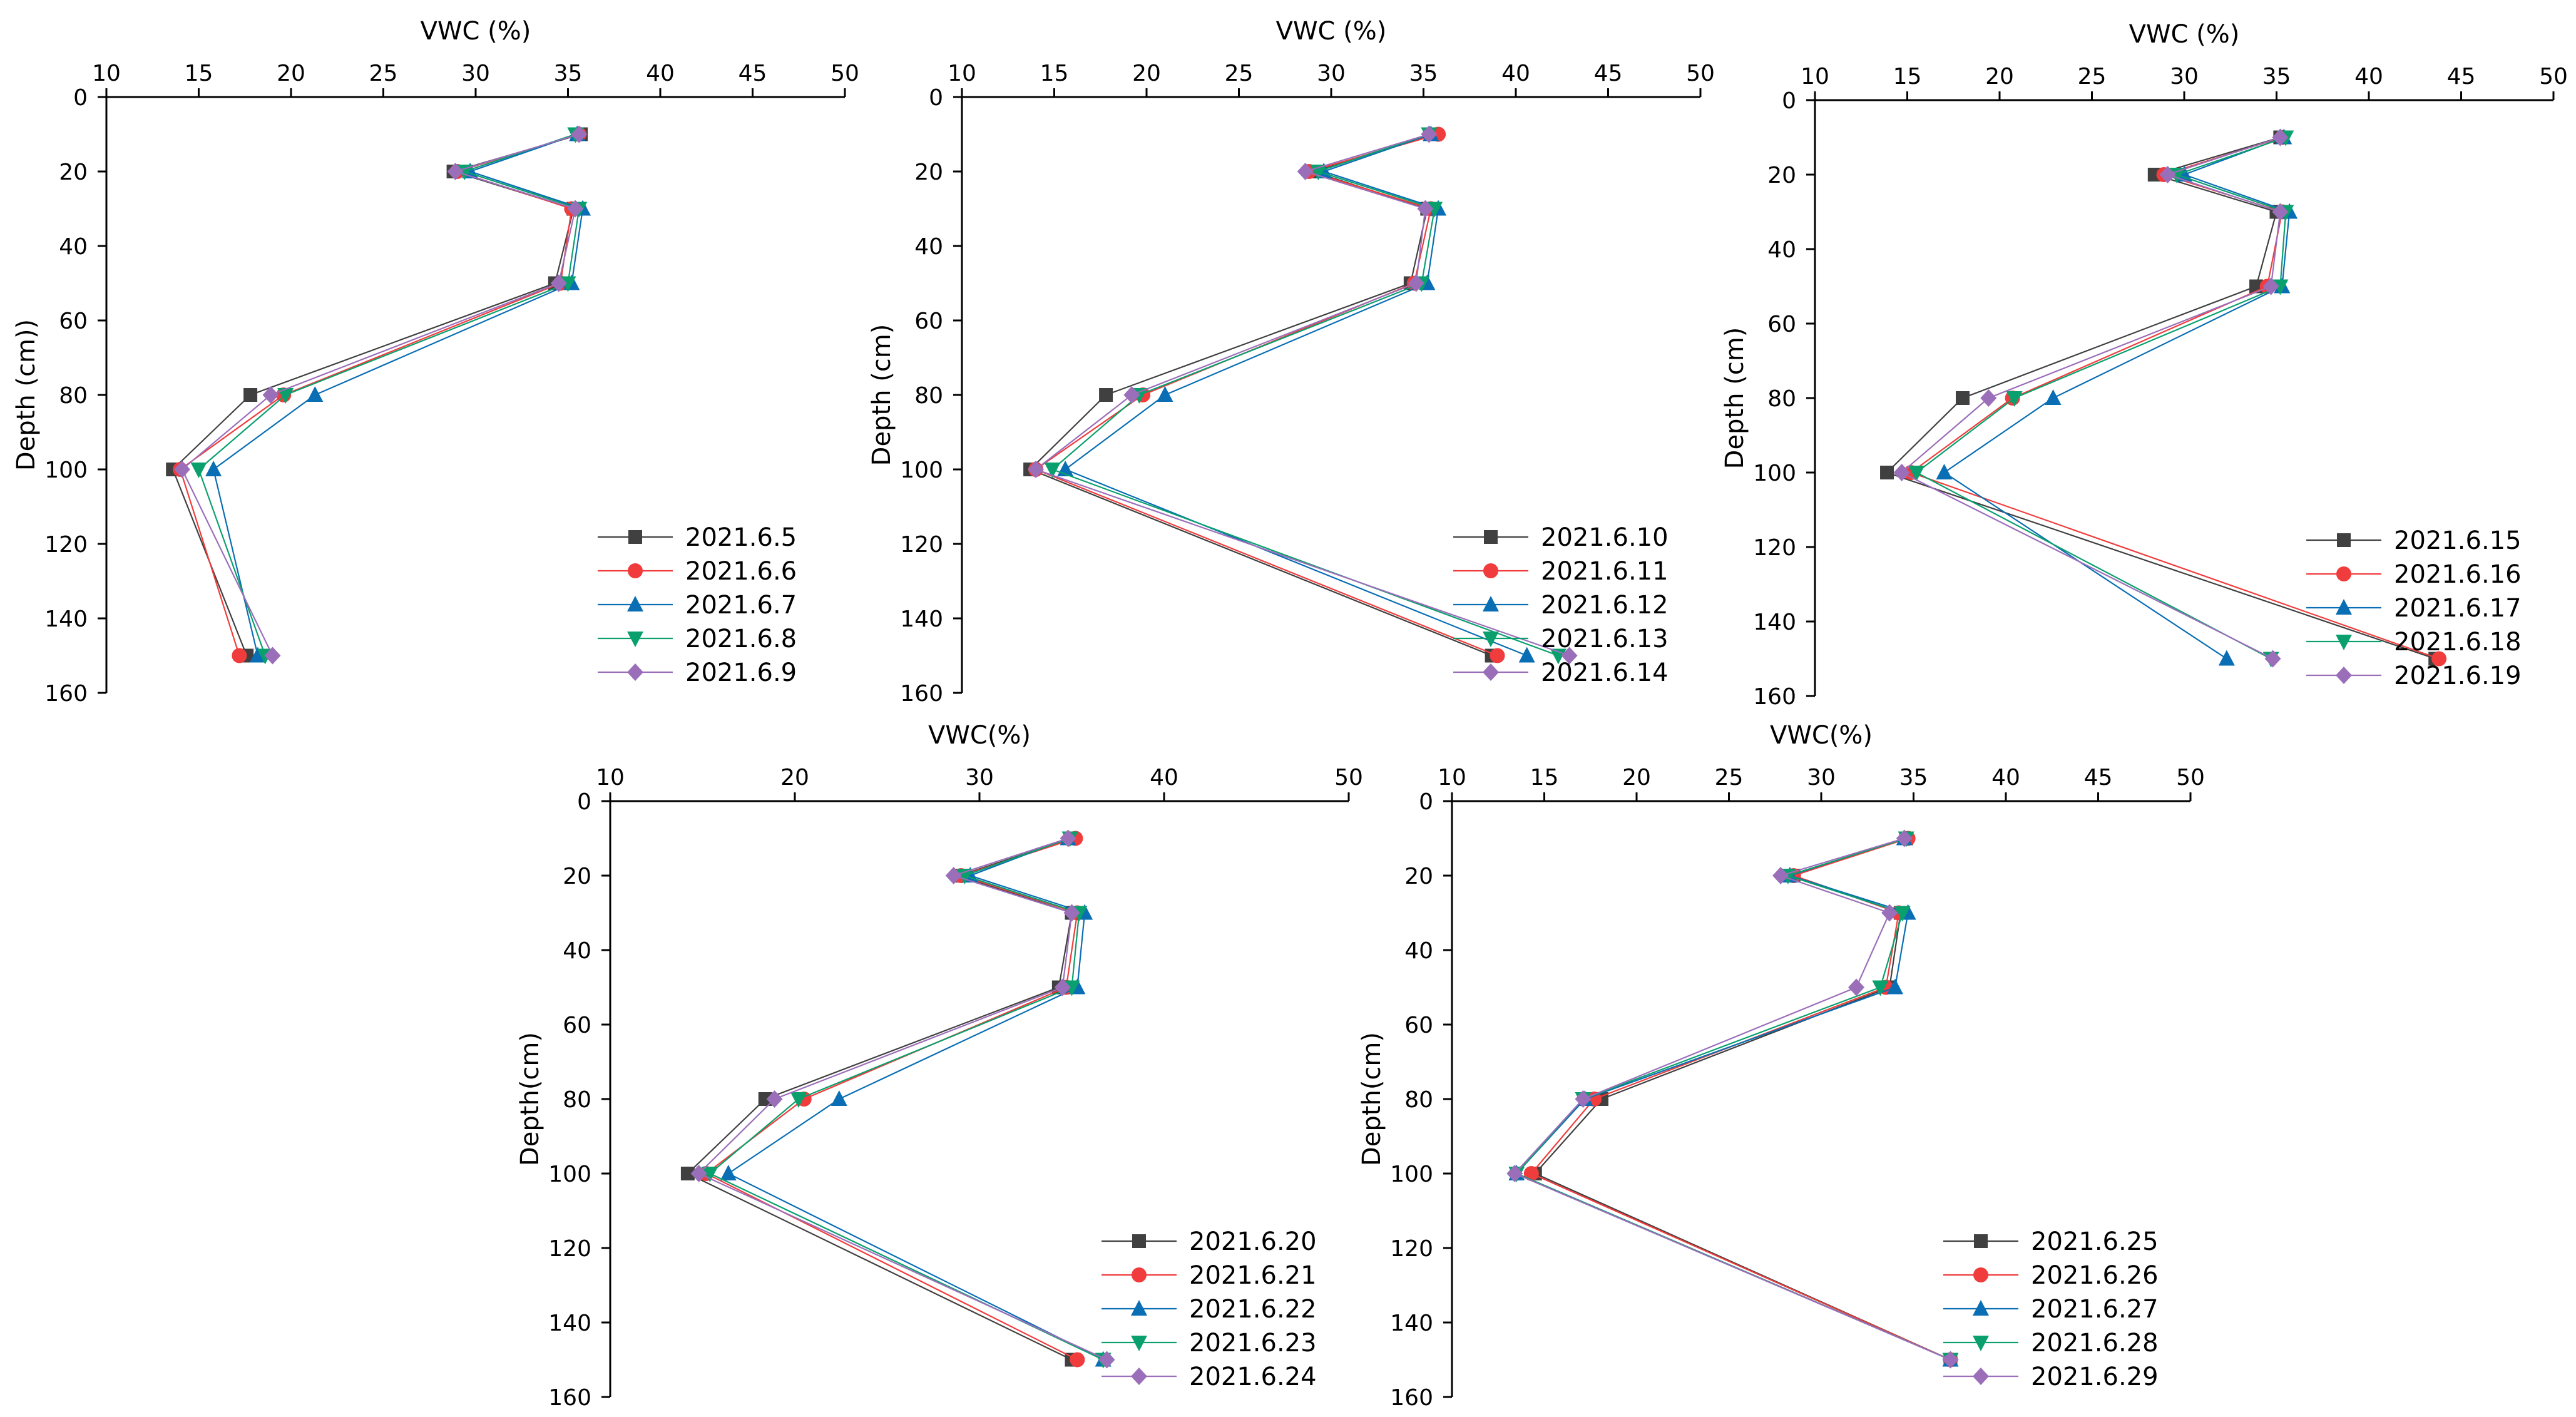  I want to click on legend-label: 2021.6.29, so click(2095, 1377).